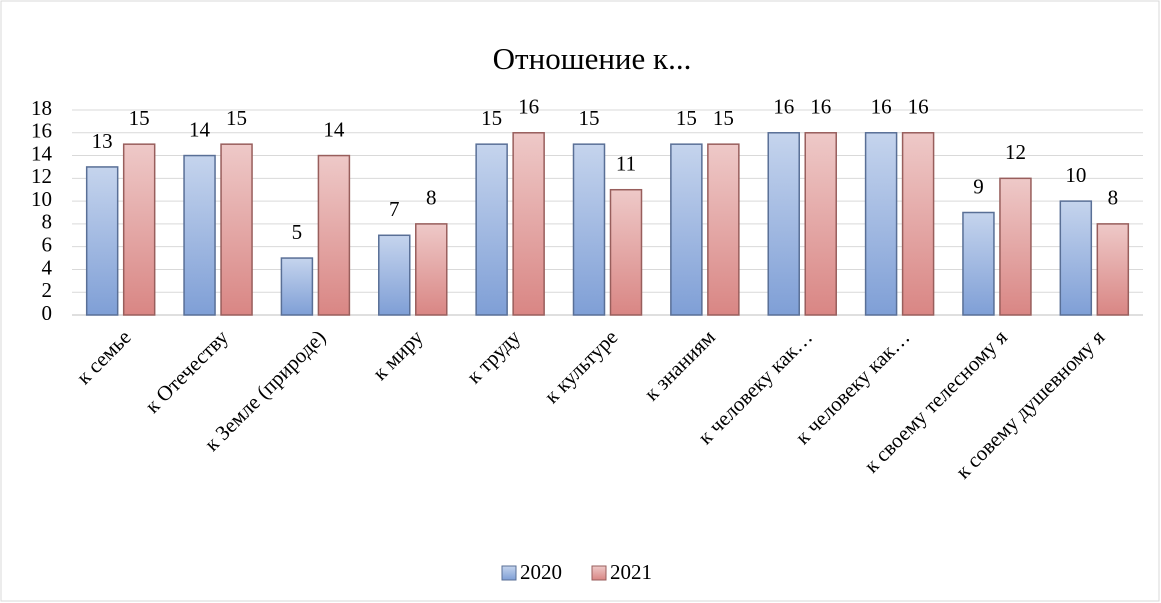 The width and height of the screenshot is (1161, 603). What do you see at coordinates (41, 131) in the screenshot?
I see `y-tick-label: 16` at bounding box center [41, 131].